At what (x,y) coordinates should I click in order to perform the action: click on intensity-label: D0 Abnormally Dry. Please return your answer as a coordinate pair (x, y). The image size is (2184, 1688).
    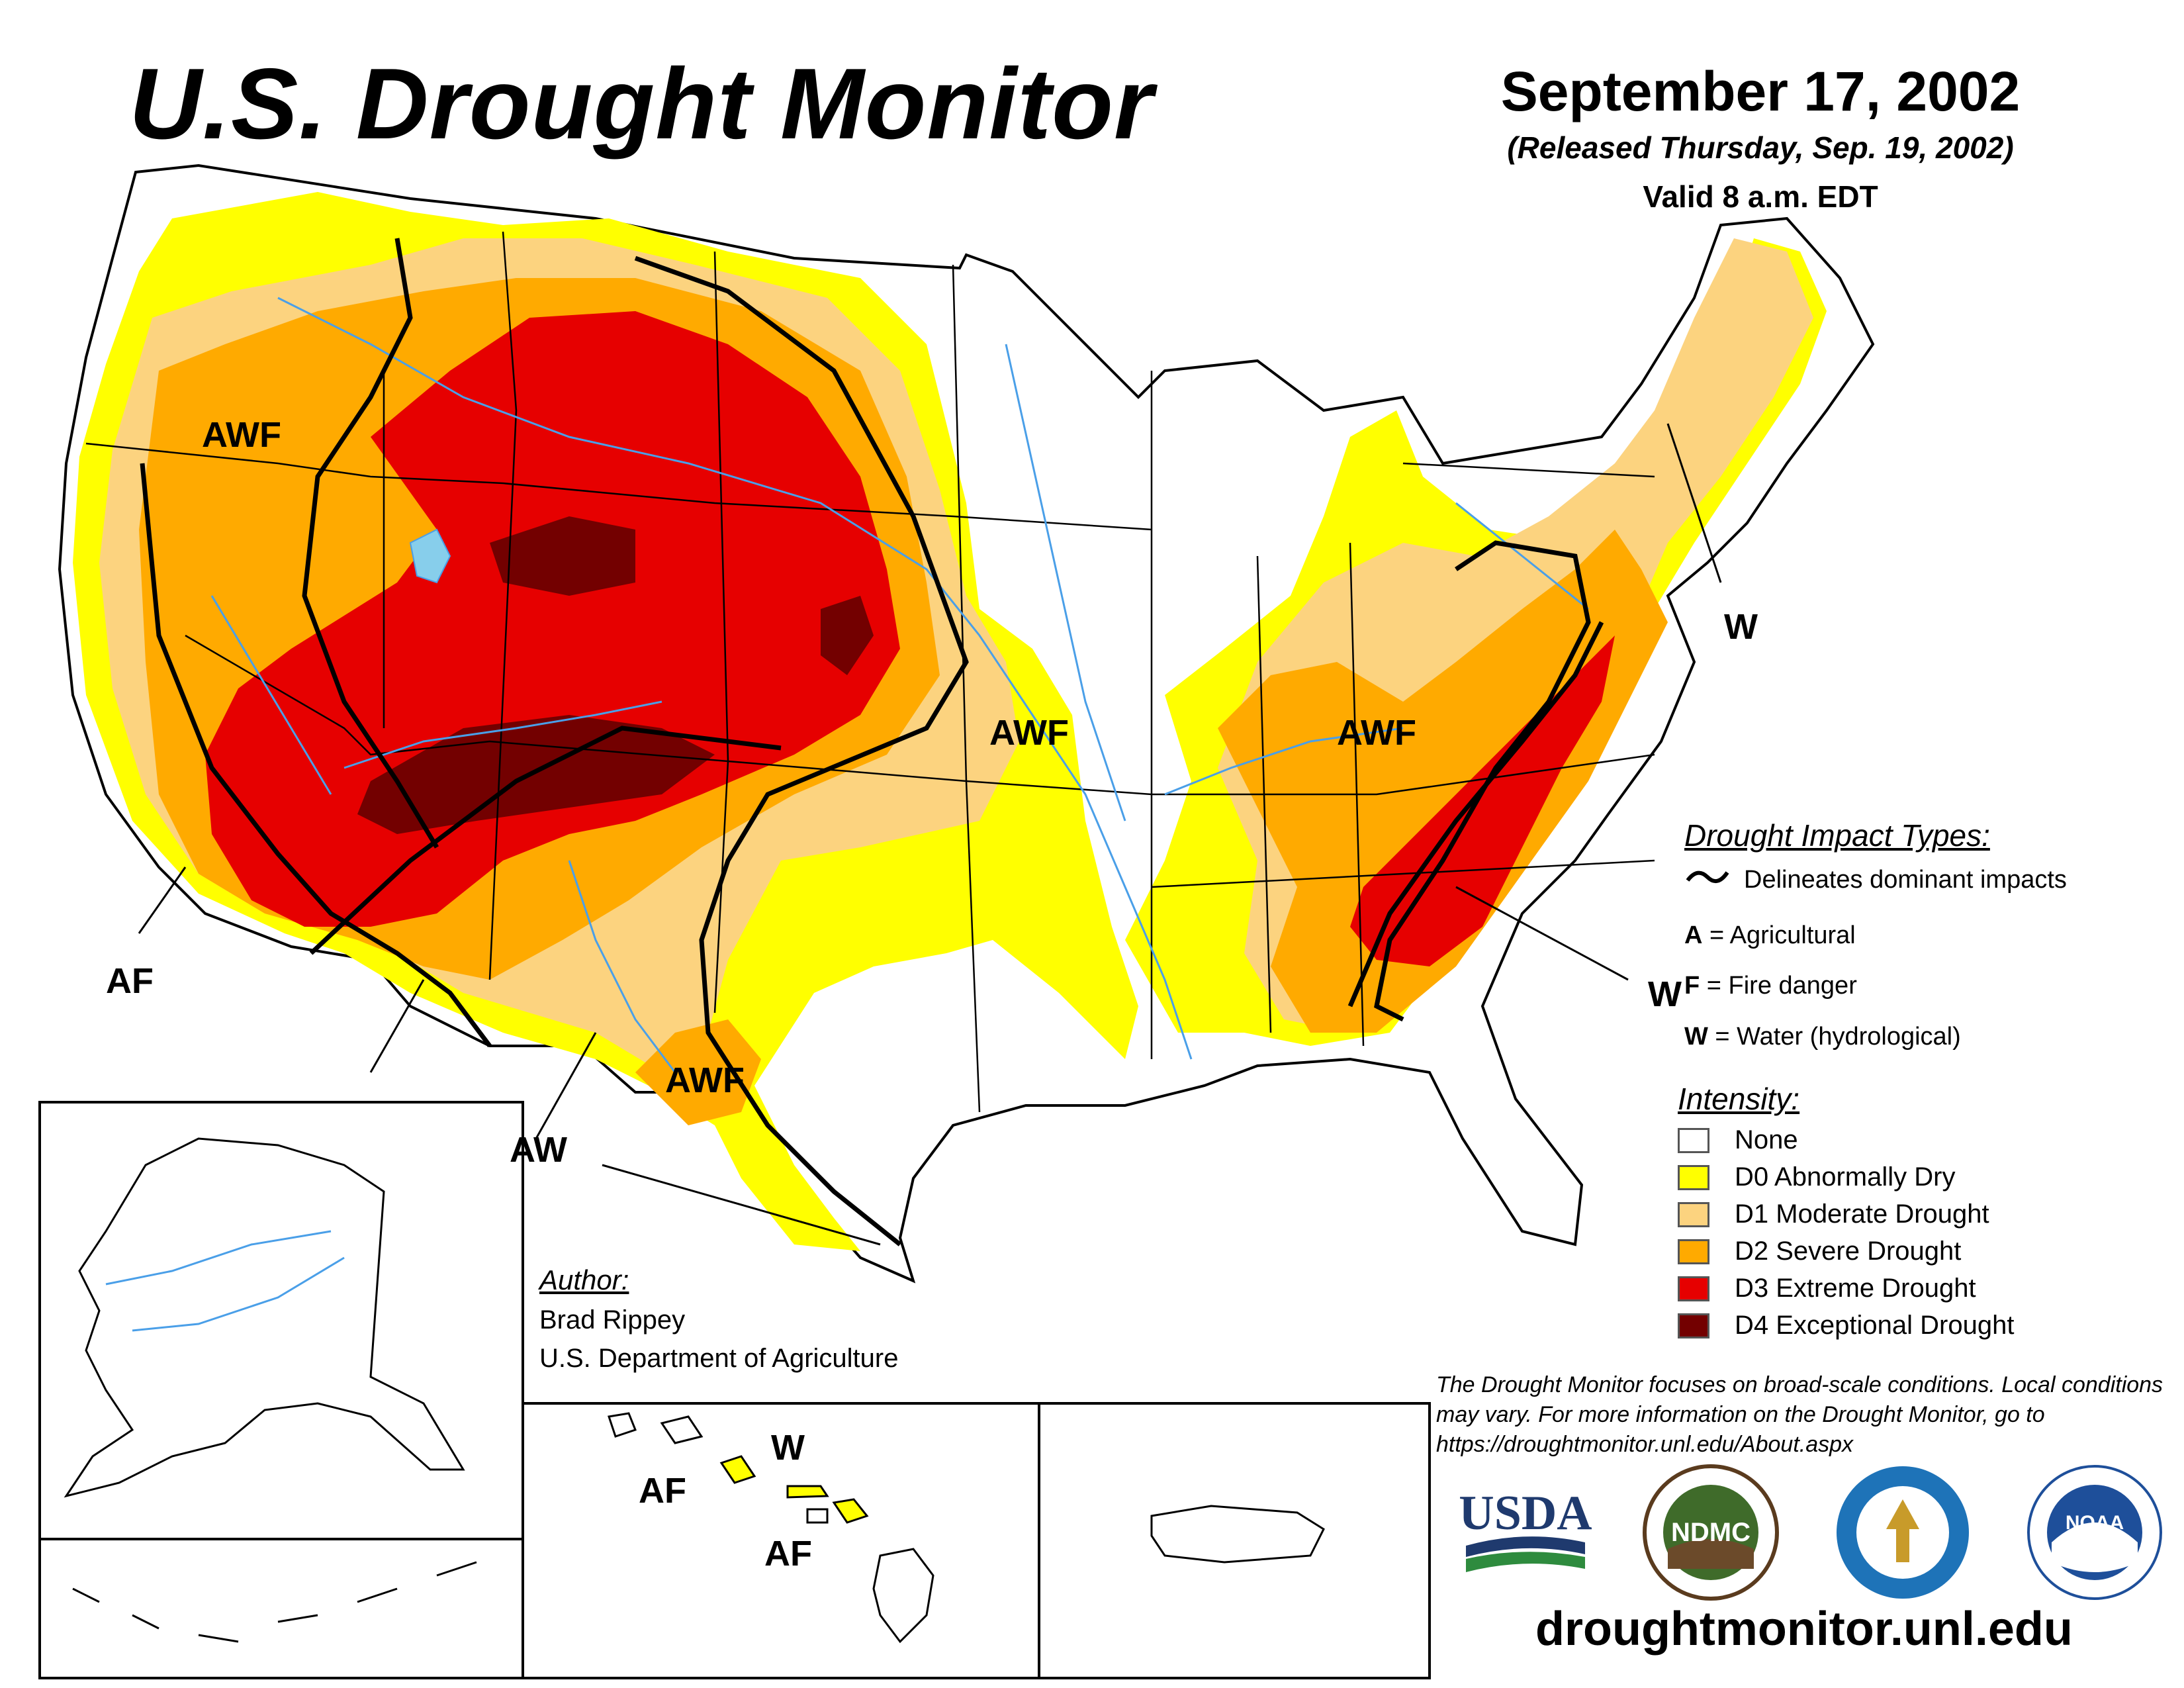
    Looking at the image, I should click on (1846, 1177).